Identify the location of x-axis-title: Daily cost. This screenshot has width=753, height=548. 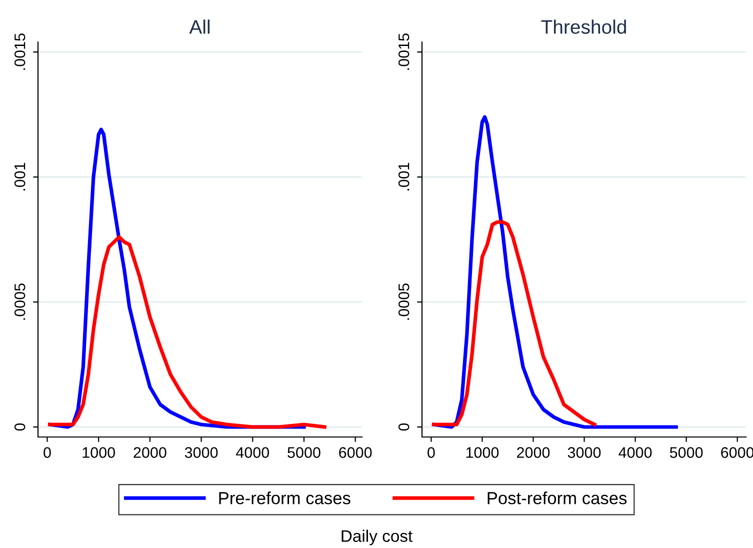
(377, 538).